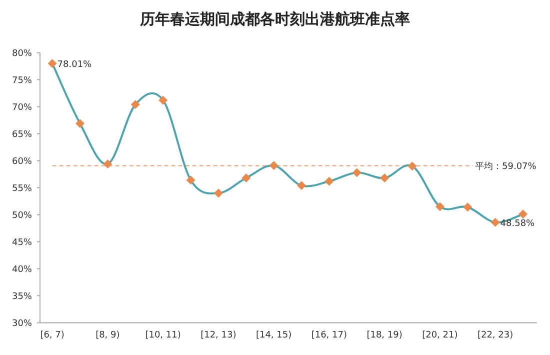 The image size is (550, 355). What do you see at coordinates (163, 335) in the screenshot?
I see `x-tick-label: [10, 11)` at bounding box center [163, 335].